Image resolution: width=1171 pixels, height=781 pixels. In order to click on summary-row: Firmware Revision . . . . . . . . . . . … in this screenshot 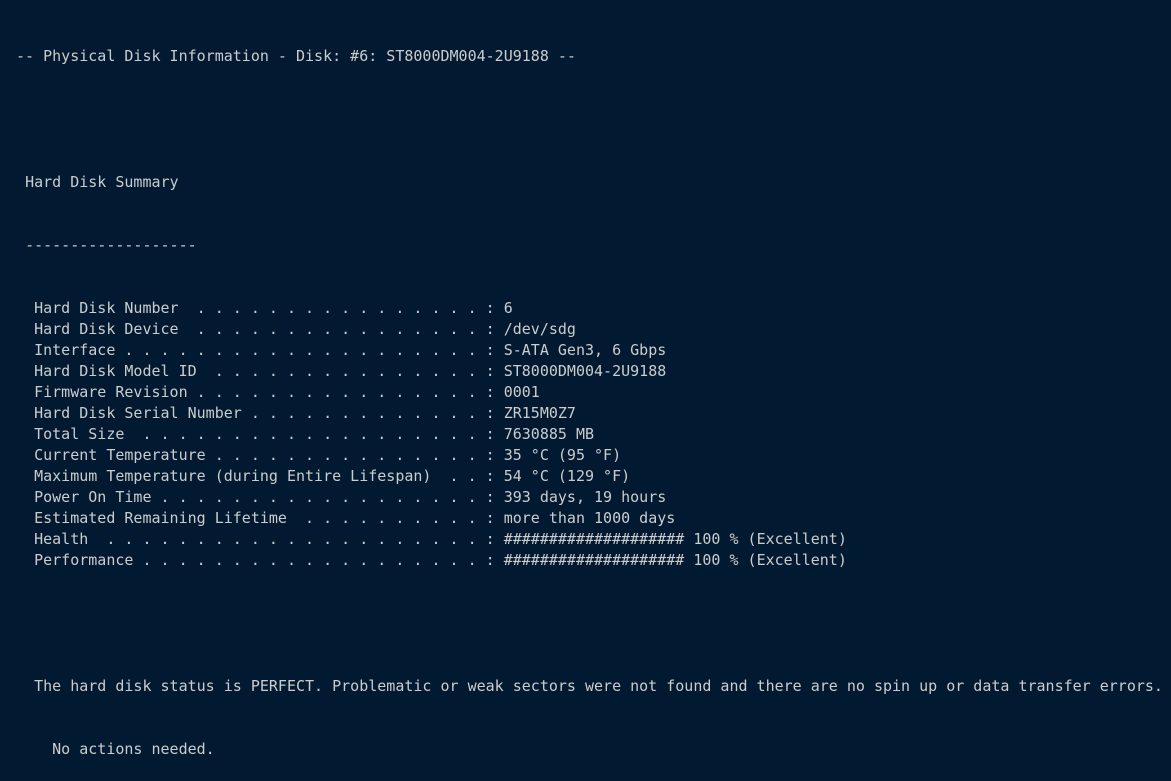, I will do `click(585, 392)`.